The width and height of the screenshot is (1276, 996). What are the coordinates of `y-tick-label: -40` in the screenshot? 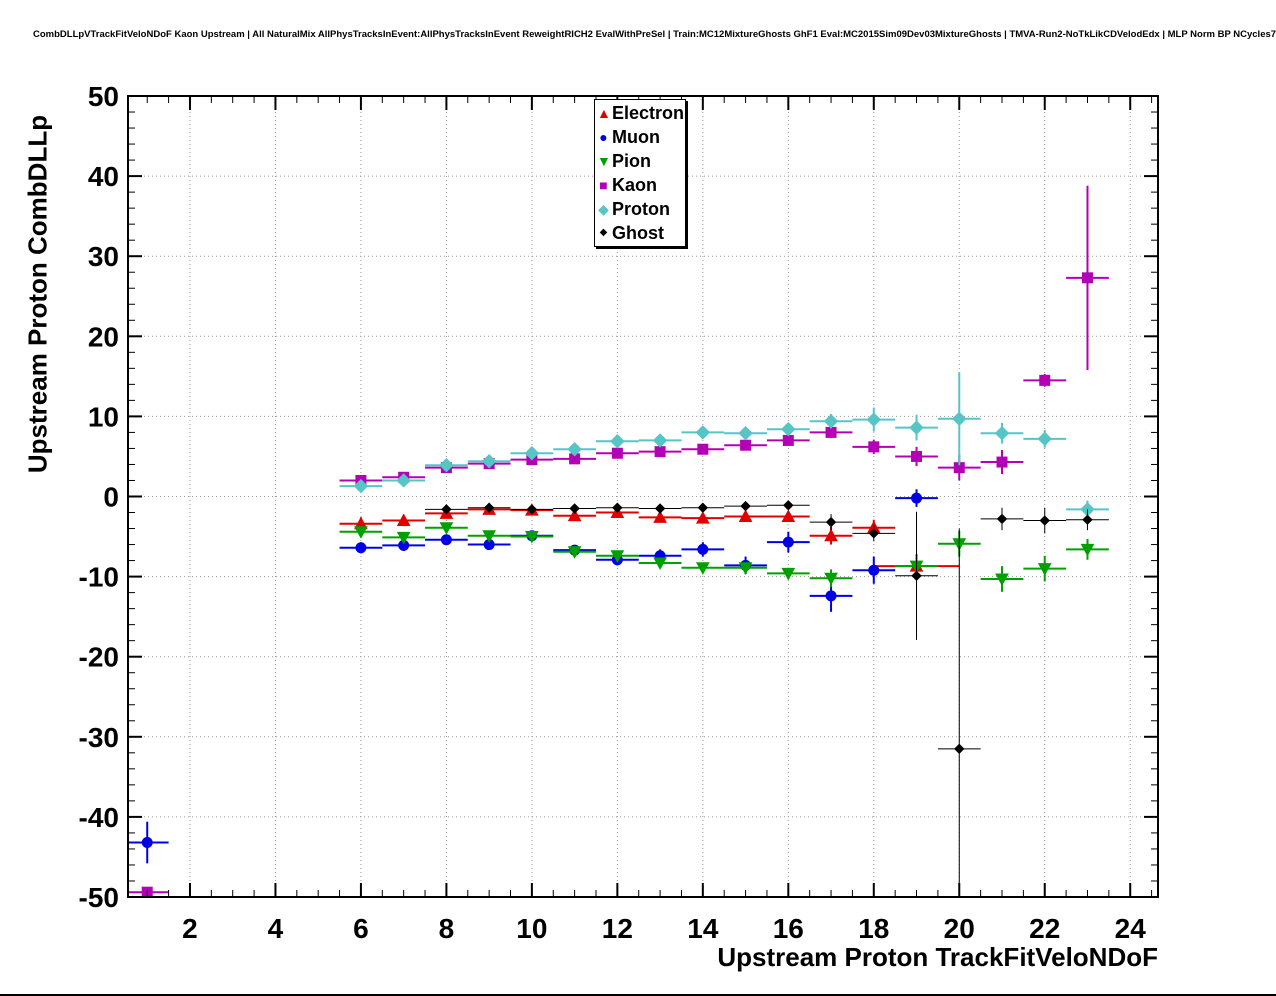 It's located at (99, 817).